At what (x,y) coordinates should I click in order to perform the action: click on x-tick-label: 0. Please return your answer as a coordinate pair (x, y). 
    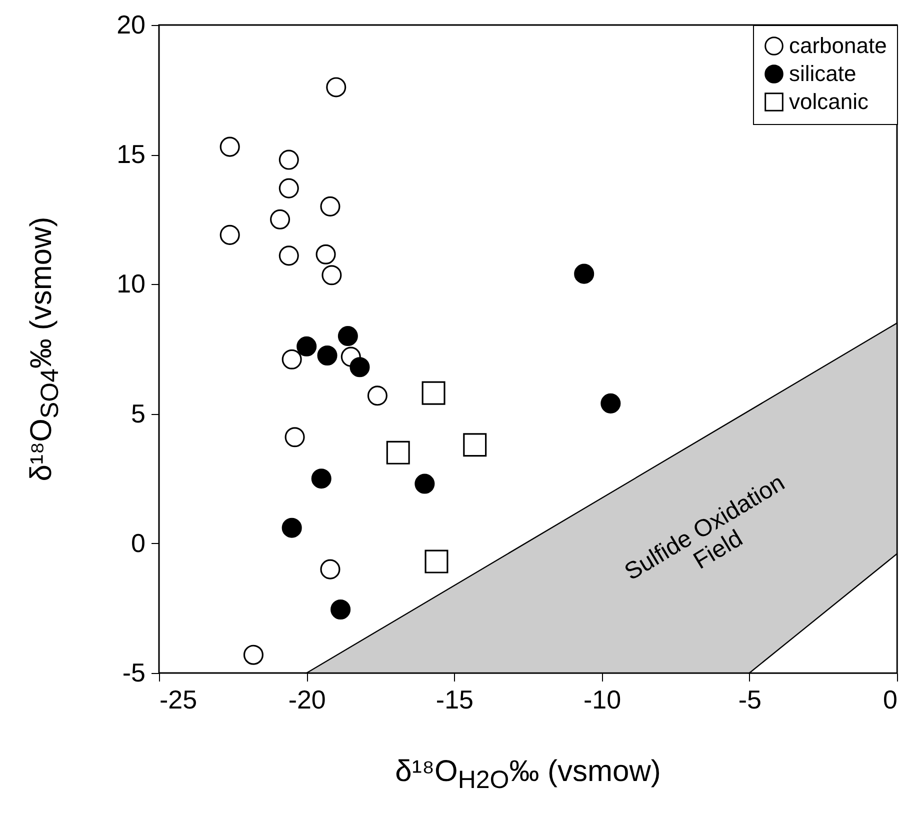
    Looking at the image, I should click on (890, 699).